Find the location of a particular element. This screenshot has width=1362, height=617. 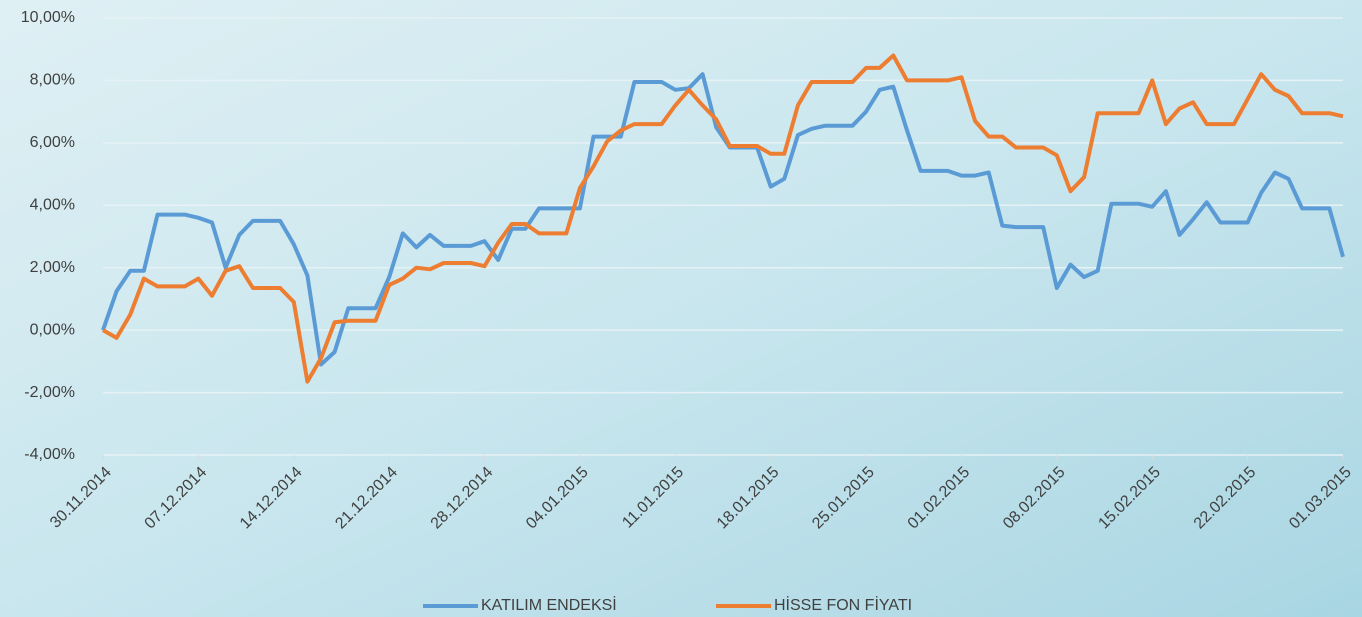

y-tick-label: -2,00% is located at coordinates (49, 392).